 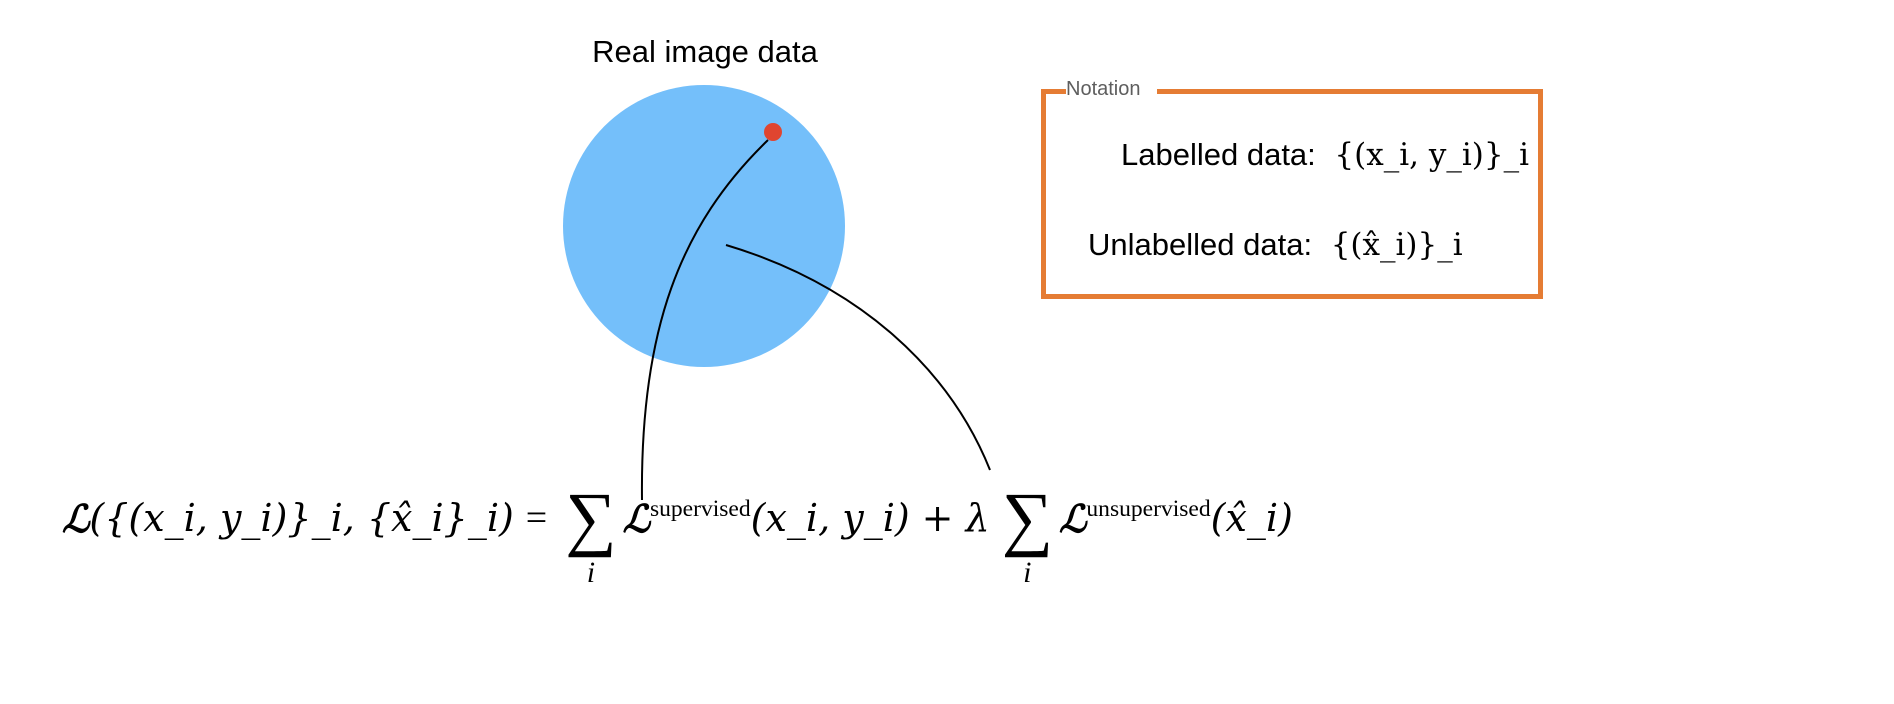 I want to click on notation-box, so click(x=1292, y=194).